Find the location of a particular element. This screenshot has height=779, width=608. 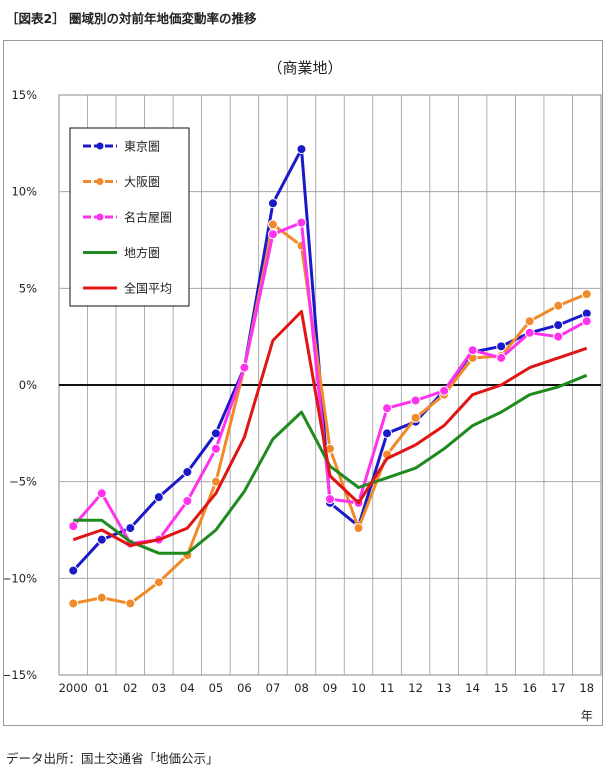

x-tick-label: 13 is located at coordinates (444, 688).